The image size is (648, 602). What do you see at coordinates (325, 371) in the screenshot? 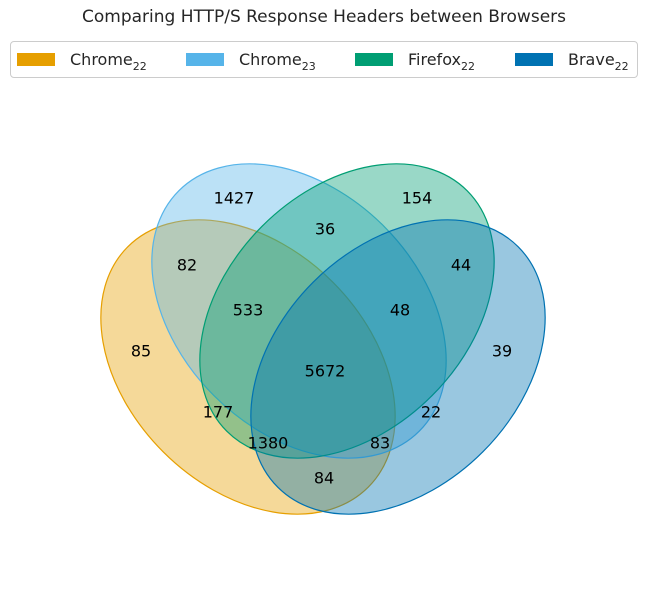
I see `region-all-four: 5672` at bounding box center [325, 371].